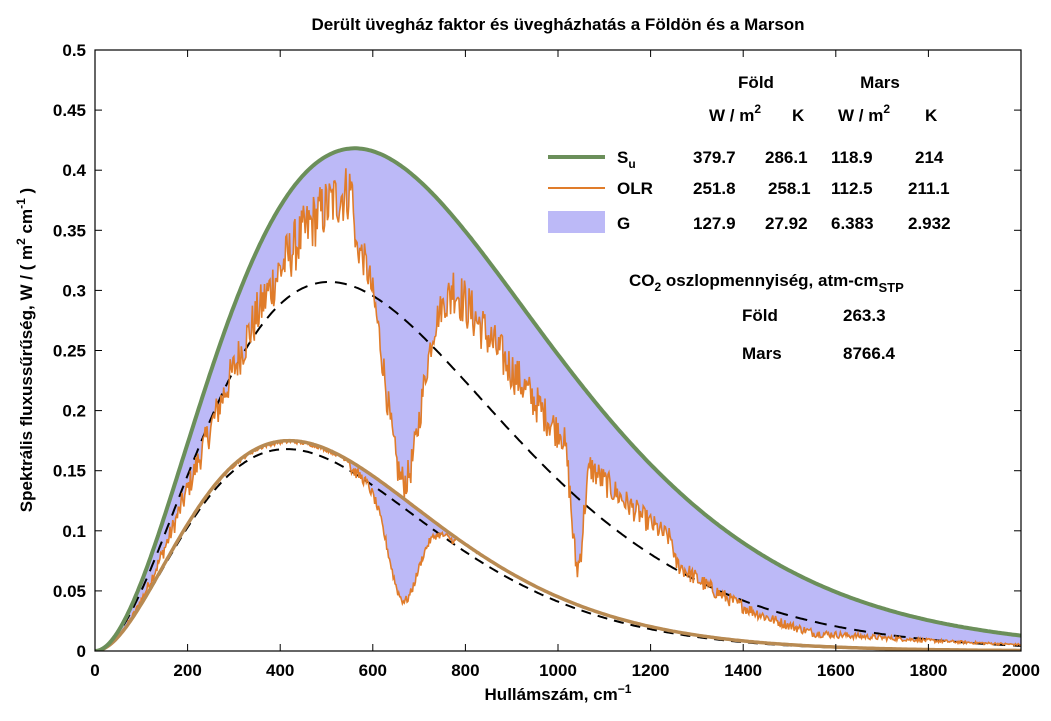 The image size is (1051, 721). I want to click on g-mars-k: 2.932, so click(929, 223).